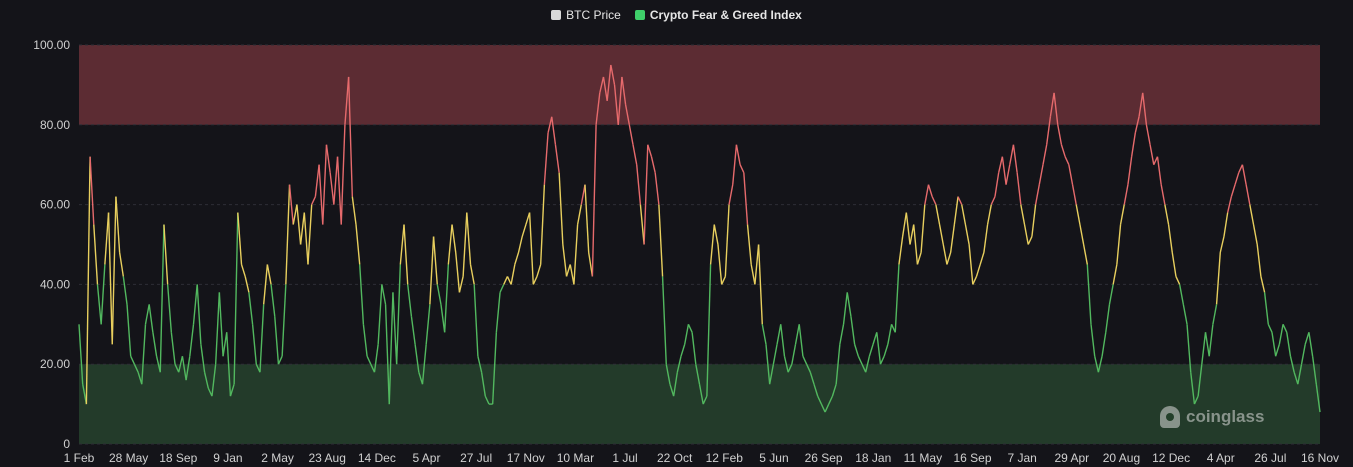  Describe the element at coordinates (1021, 458) in the screenshot. I see `x-tick-label: 7 Jan` at that location.